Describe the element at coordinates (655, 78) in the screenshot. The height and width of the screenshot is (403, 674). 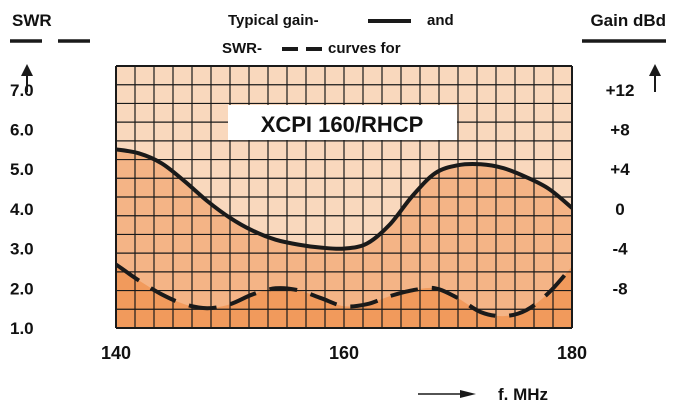
I see `gain-up-arrow` at that location.